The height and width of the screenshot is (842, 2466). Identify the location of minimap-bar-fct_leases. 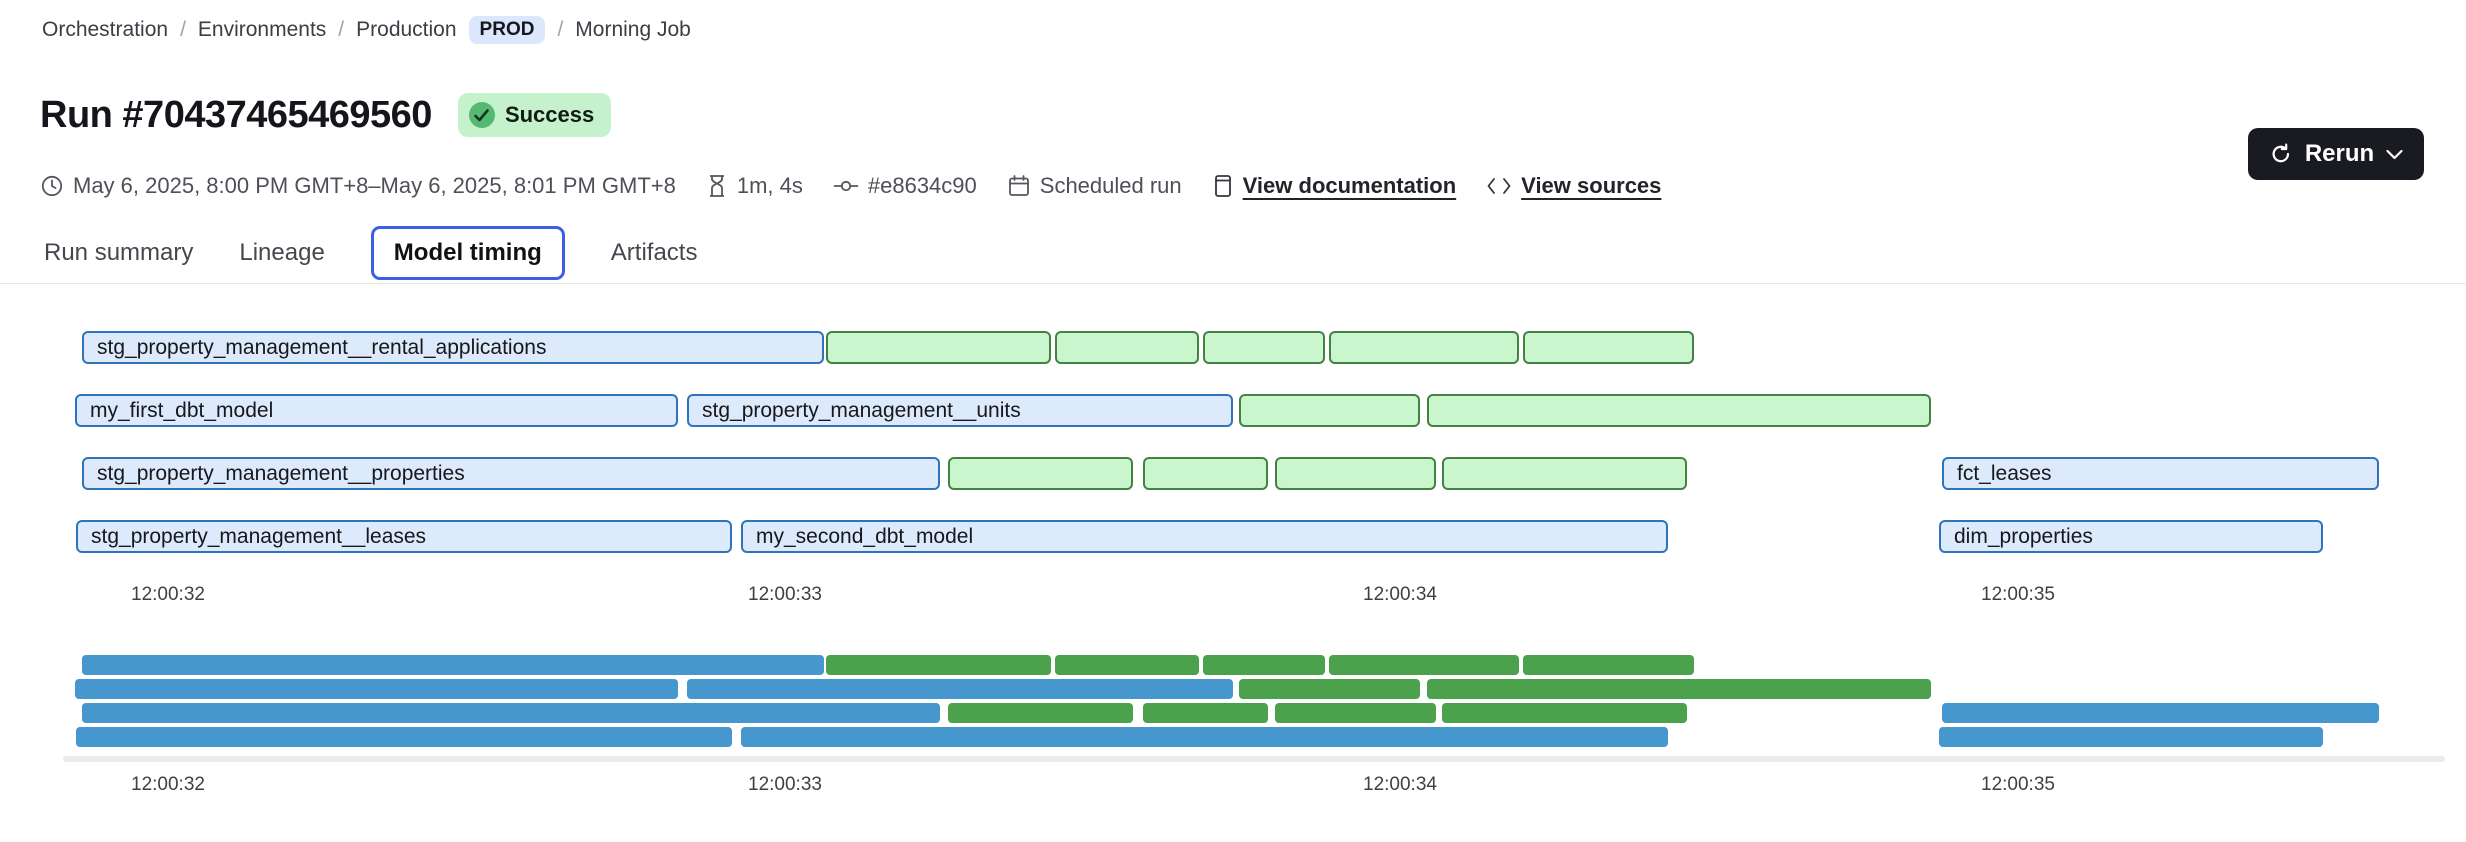
(2160, 713).